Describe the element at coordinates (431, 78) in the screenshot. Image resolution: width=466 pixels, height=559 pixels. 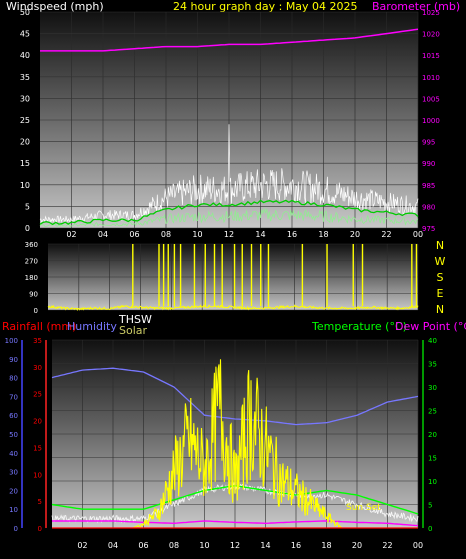
I see `baro-y-tick: 1010` at that location.